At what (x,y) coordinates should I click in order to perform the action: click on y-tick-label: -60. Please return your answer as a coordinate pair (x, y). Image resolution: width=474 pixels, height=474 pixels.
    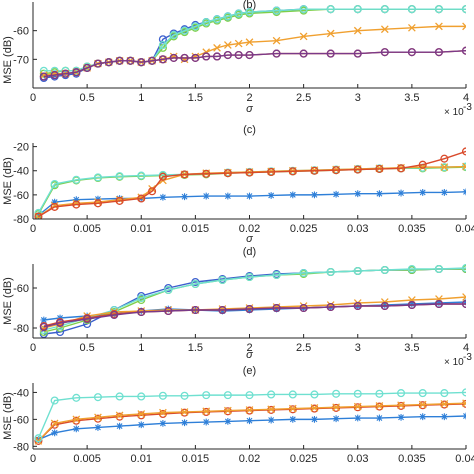
    Looking at the image, I should click on (21, 32).